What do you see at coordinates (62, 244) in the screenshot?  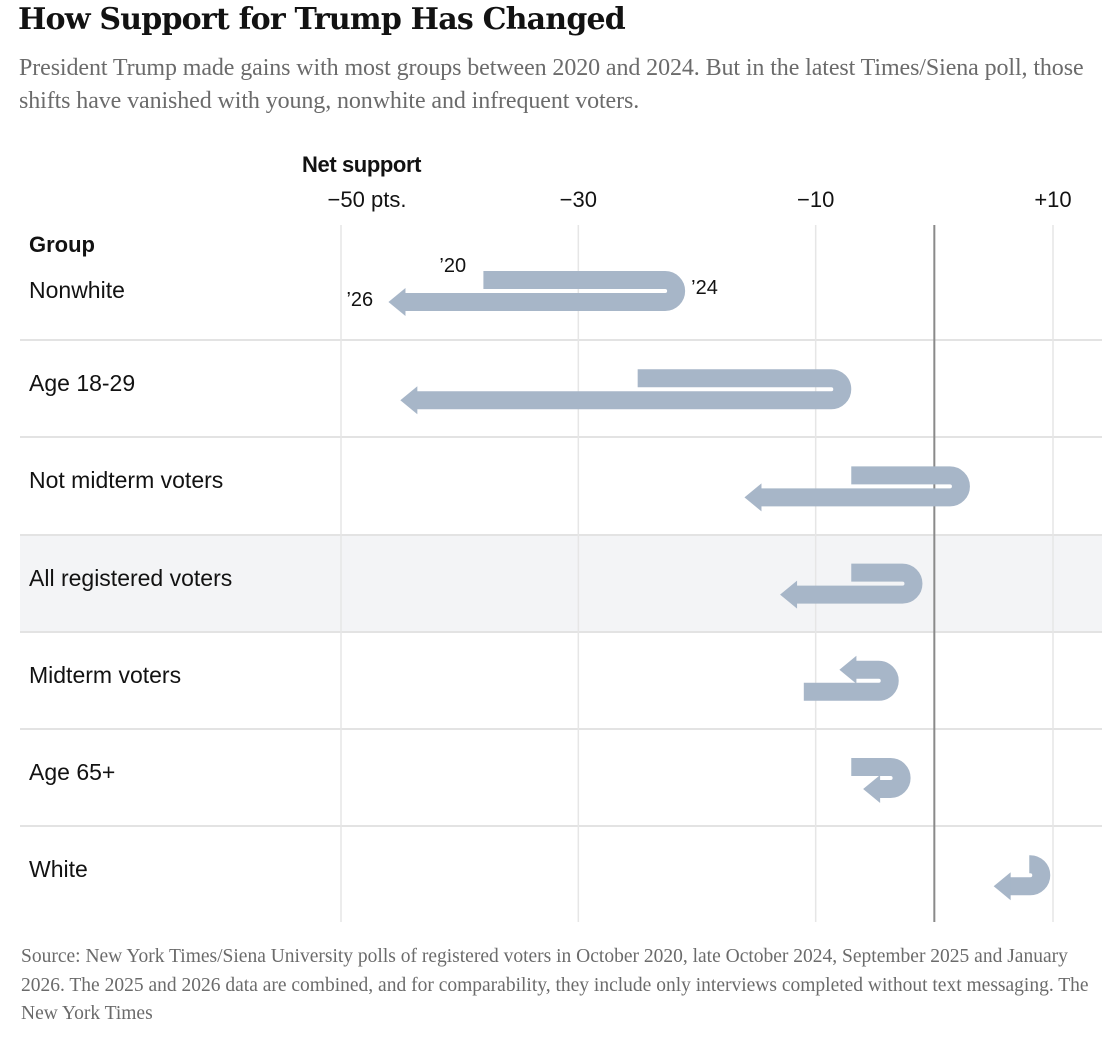 I see `y-axis-title: Group` at bounding box center [62, 244].